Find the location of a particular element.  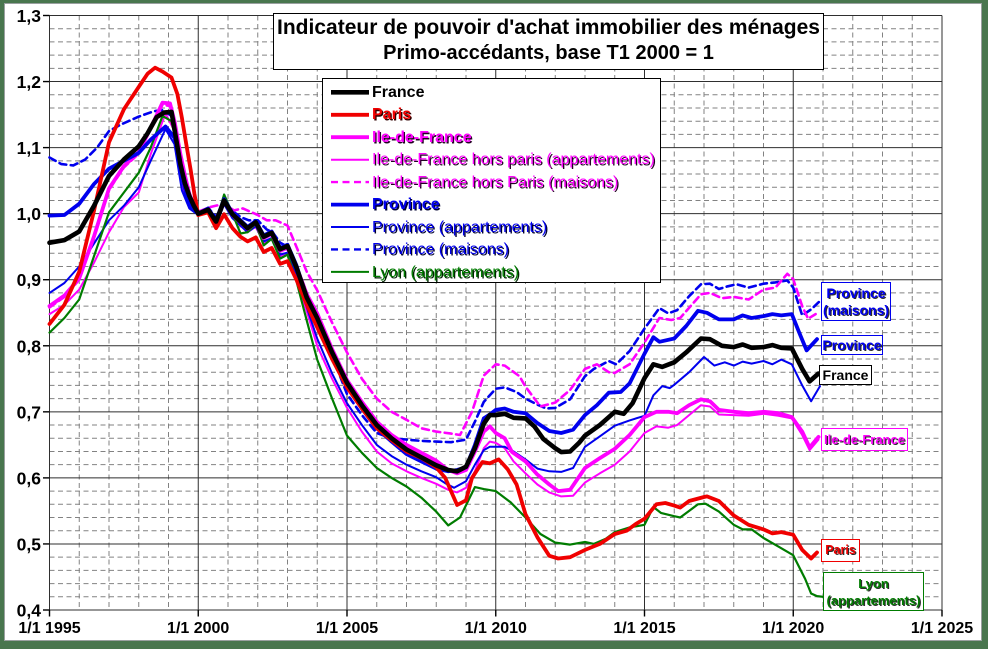

svg-text: 0,7 is located at coordinates (29, 412).